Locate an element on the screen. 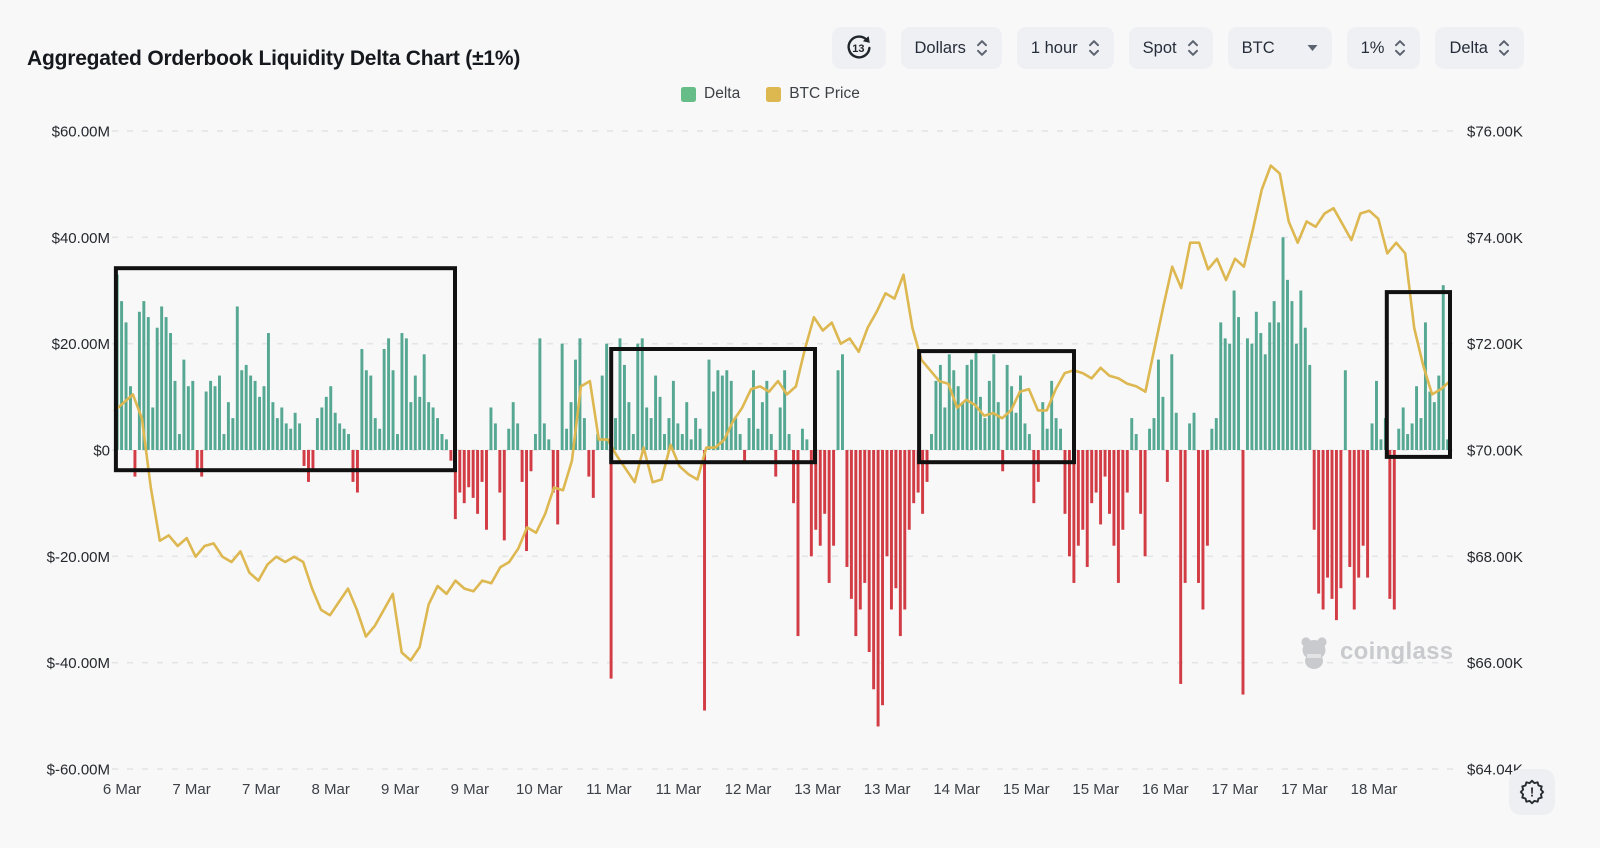 Image resolution: width=1600 pixels, height=848 pixels. y-axis-left-tick: $-40.00M is located at coordinates (78, 663).